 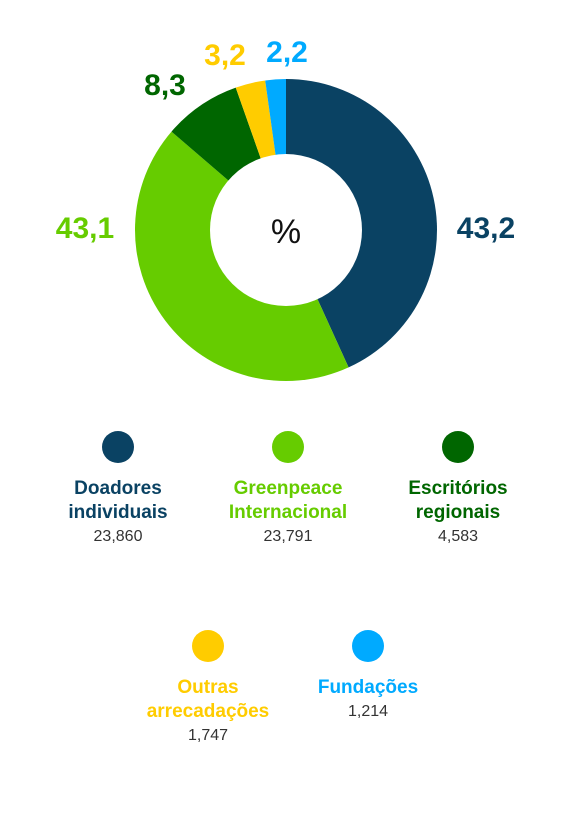 What do you see at coordinates (458, 447) in the screenshot?
I see `legend-dot-escritorios` at bounding box center [458, 447].